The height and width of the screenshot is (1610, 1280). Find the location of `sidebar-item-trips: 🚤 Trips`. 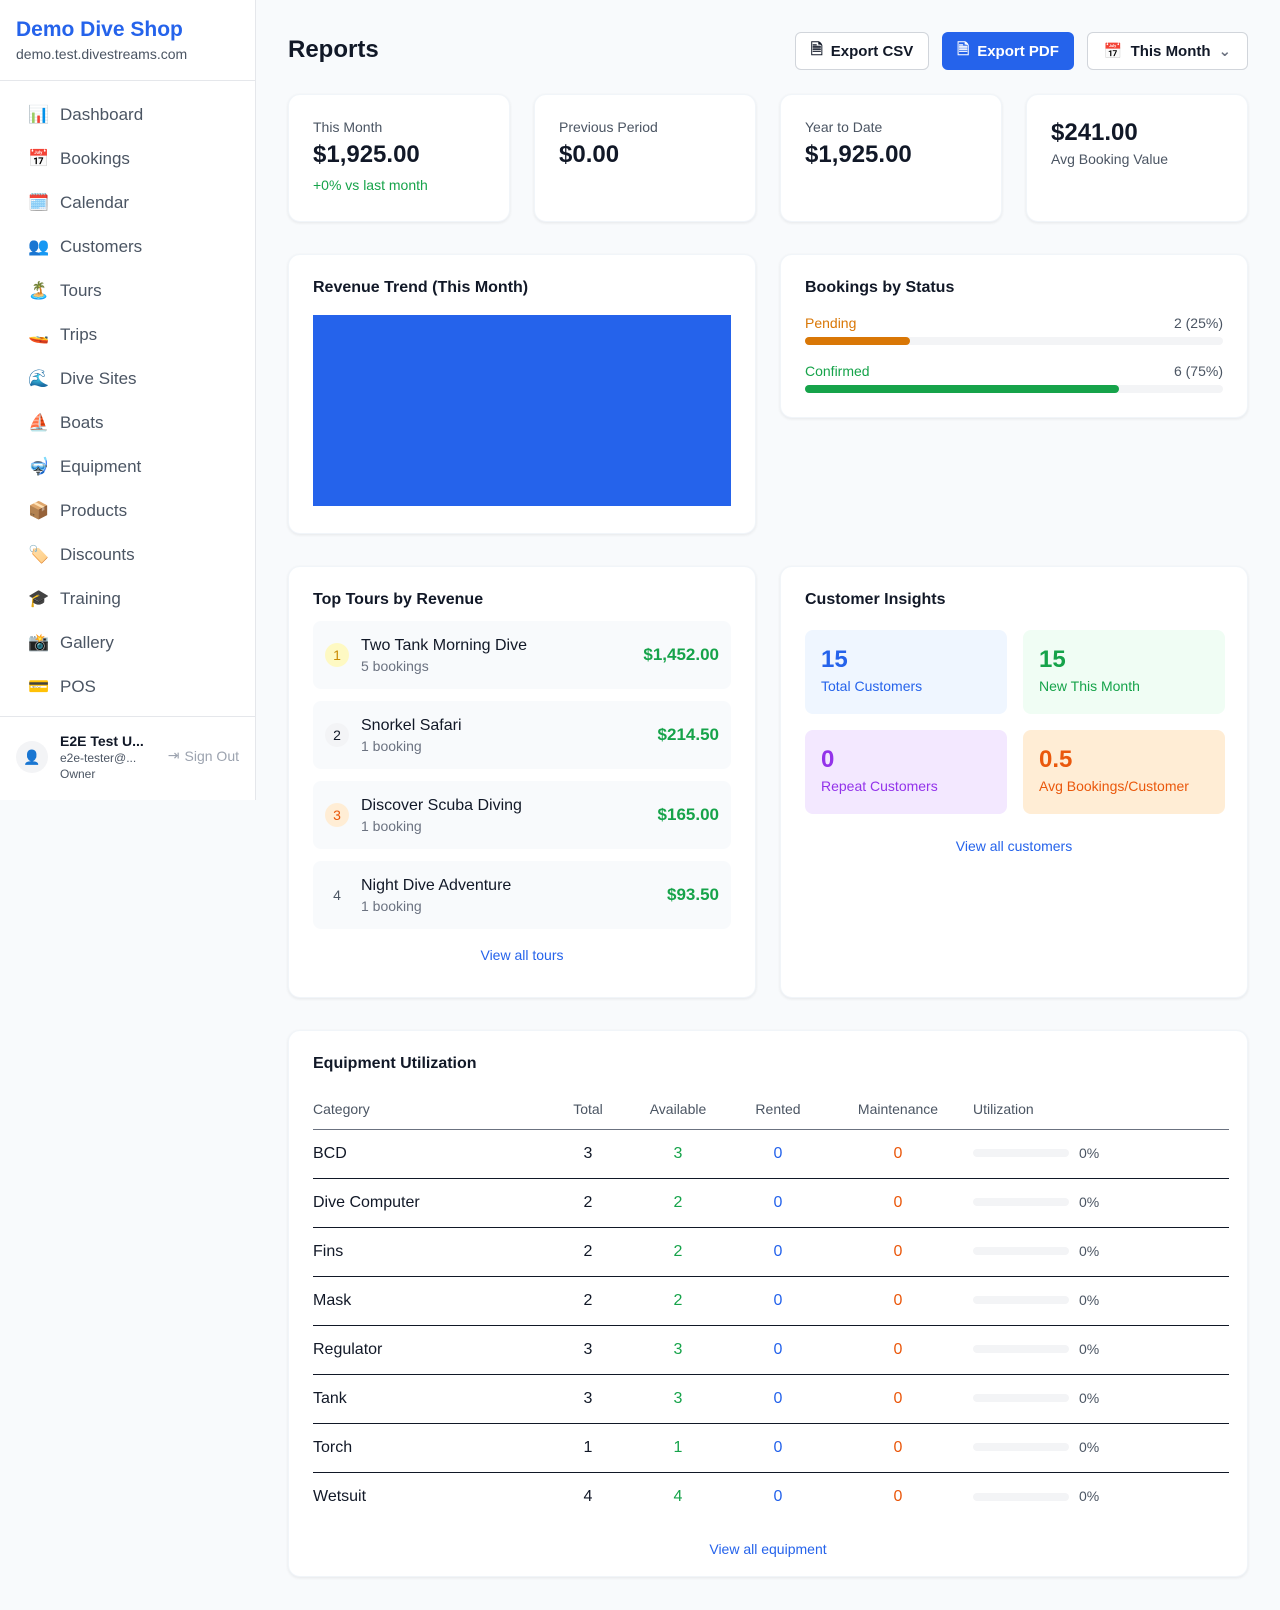

sidebar-item-trips: 🚤 Trips is located at coordinates (127, 335).